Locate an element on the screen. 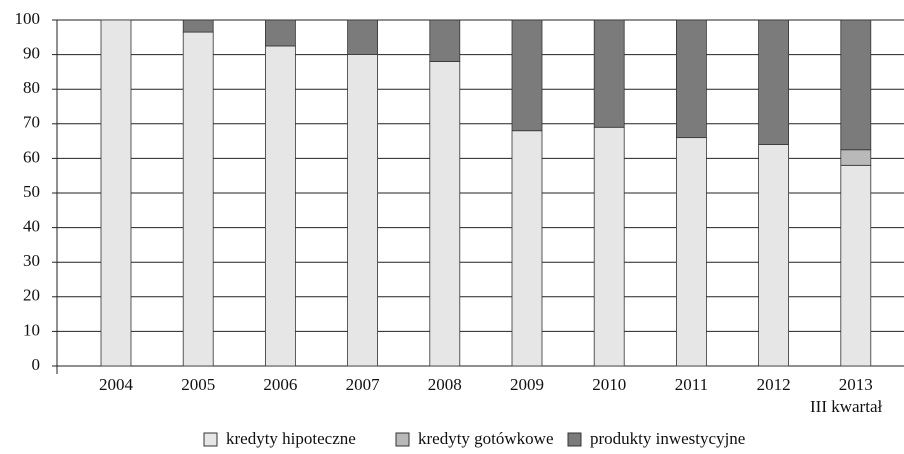  y-tick-label: 50 is located at coordinates (31, 191).